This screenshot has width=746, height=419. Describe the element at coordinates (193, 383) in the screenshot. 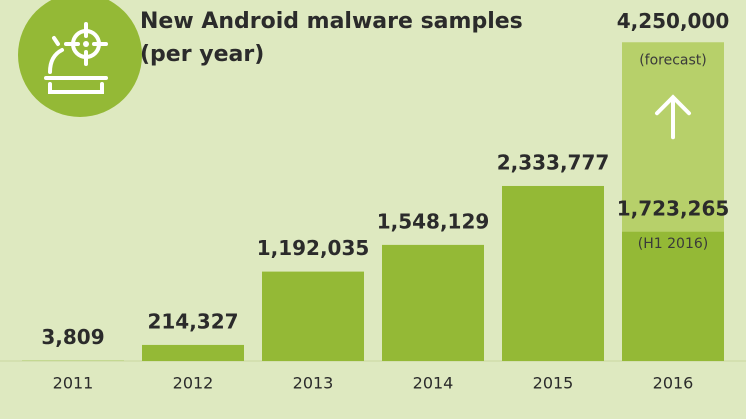

I see `x-tick-label: 2012` at that location.